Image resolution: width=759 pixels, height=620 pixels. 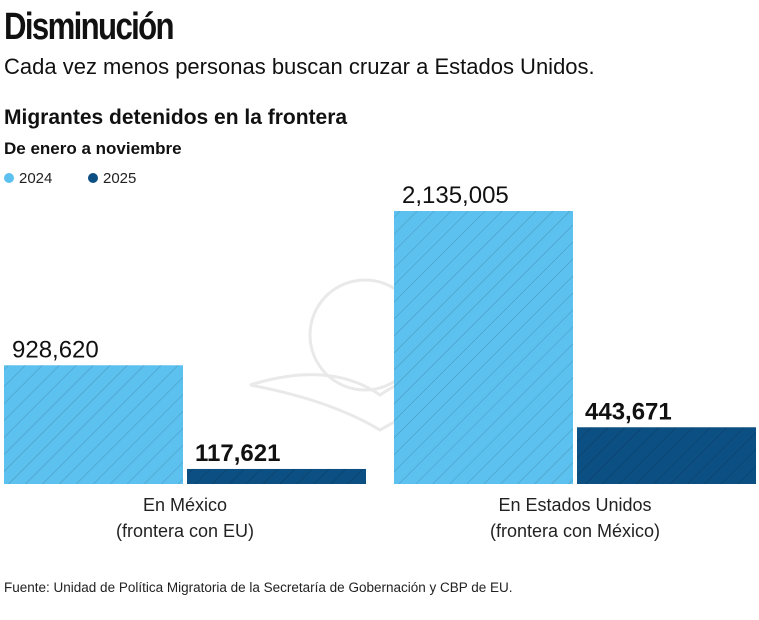 I want to click on legend-item-2025: 2025, so click(x=112, y=178).